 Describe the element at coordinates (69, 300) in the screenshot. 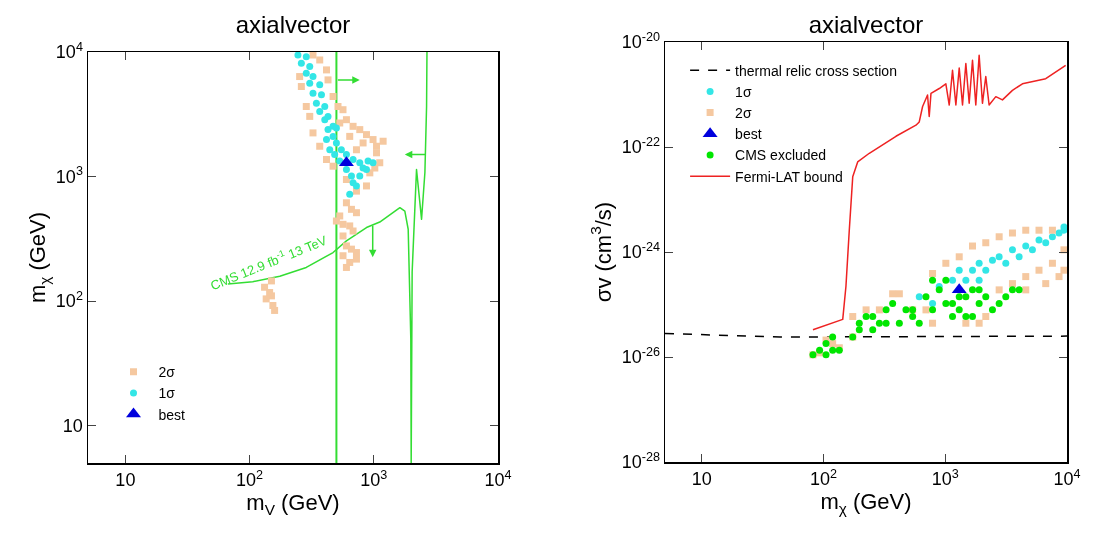

I see `y-tick-label: 10$^{2}$` at that location.